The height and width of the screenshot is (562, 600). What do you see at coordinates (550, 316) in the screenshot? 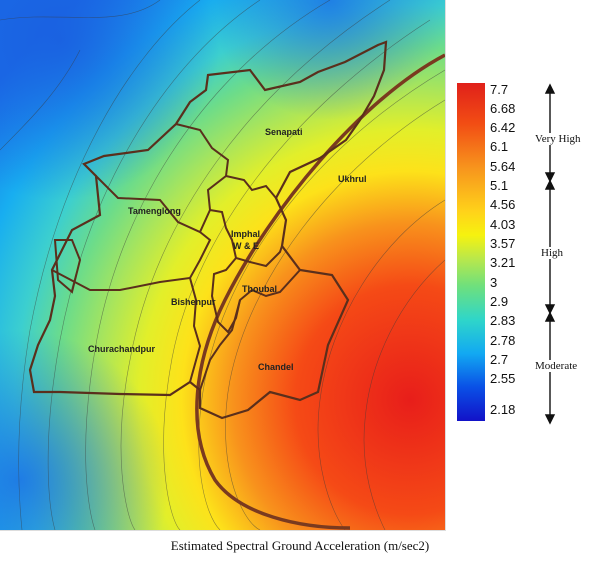
I see `moderate-arrow-up-icon` at bounding box center [550, 316].